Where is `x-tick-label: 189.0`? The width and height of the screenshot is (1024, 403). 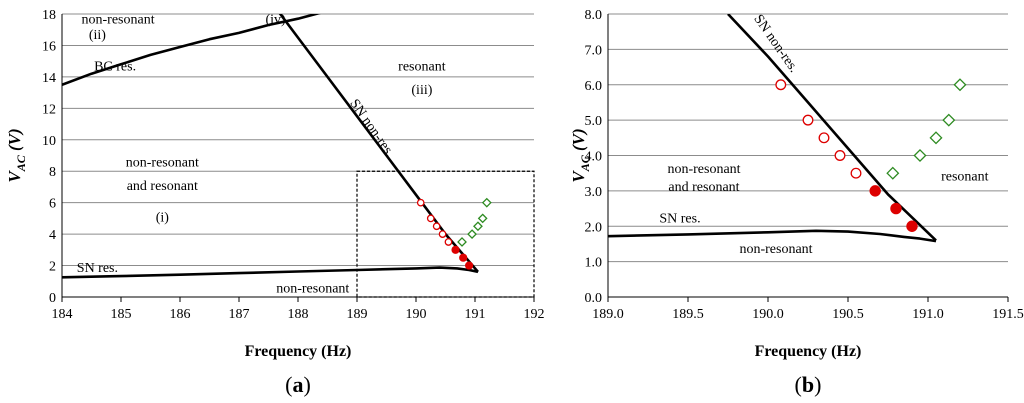
x-tick-label: 189.0 is located at coordinates (608, 314).